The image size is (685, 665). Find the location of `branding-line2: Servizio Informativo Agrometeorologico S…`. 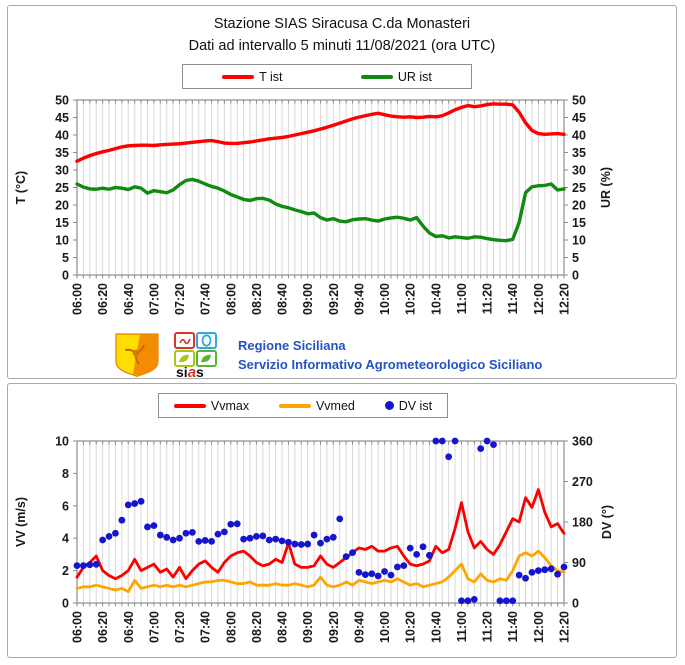

branding-line2: Servizio Informativo Agrometeorologico S… is located at coordinates (390, 364).